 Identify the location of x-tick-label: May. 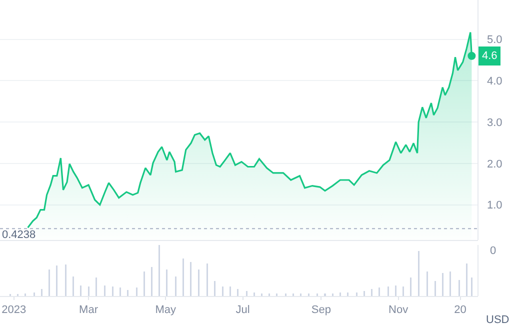
(166, 310).